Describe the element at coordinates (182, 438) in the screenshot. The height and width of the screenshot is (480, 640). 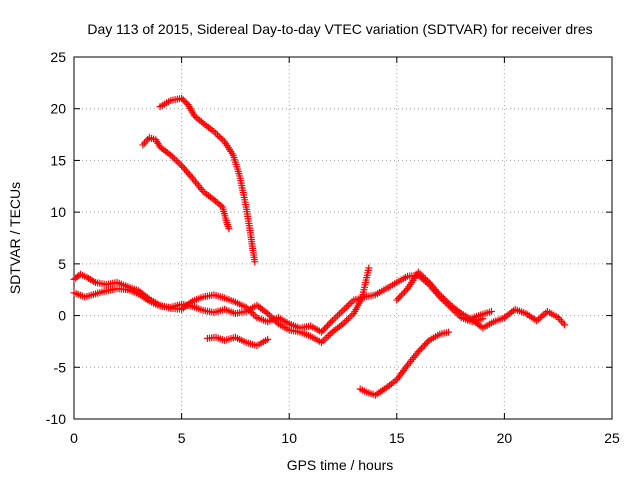
I see `x-tick-label: 5` at that location.